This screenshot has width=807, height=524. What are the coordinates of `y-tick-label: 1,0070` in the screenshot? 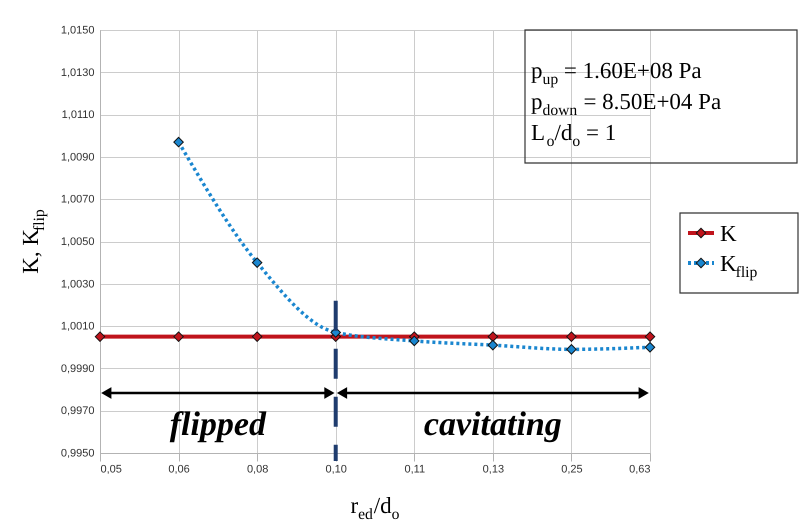 It's located at (77, 200).